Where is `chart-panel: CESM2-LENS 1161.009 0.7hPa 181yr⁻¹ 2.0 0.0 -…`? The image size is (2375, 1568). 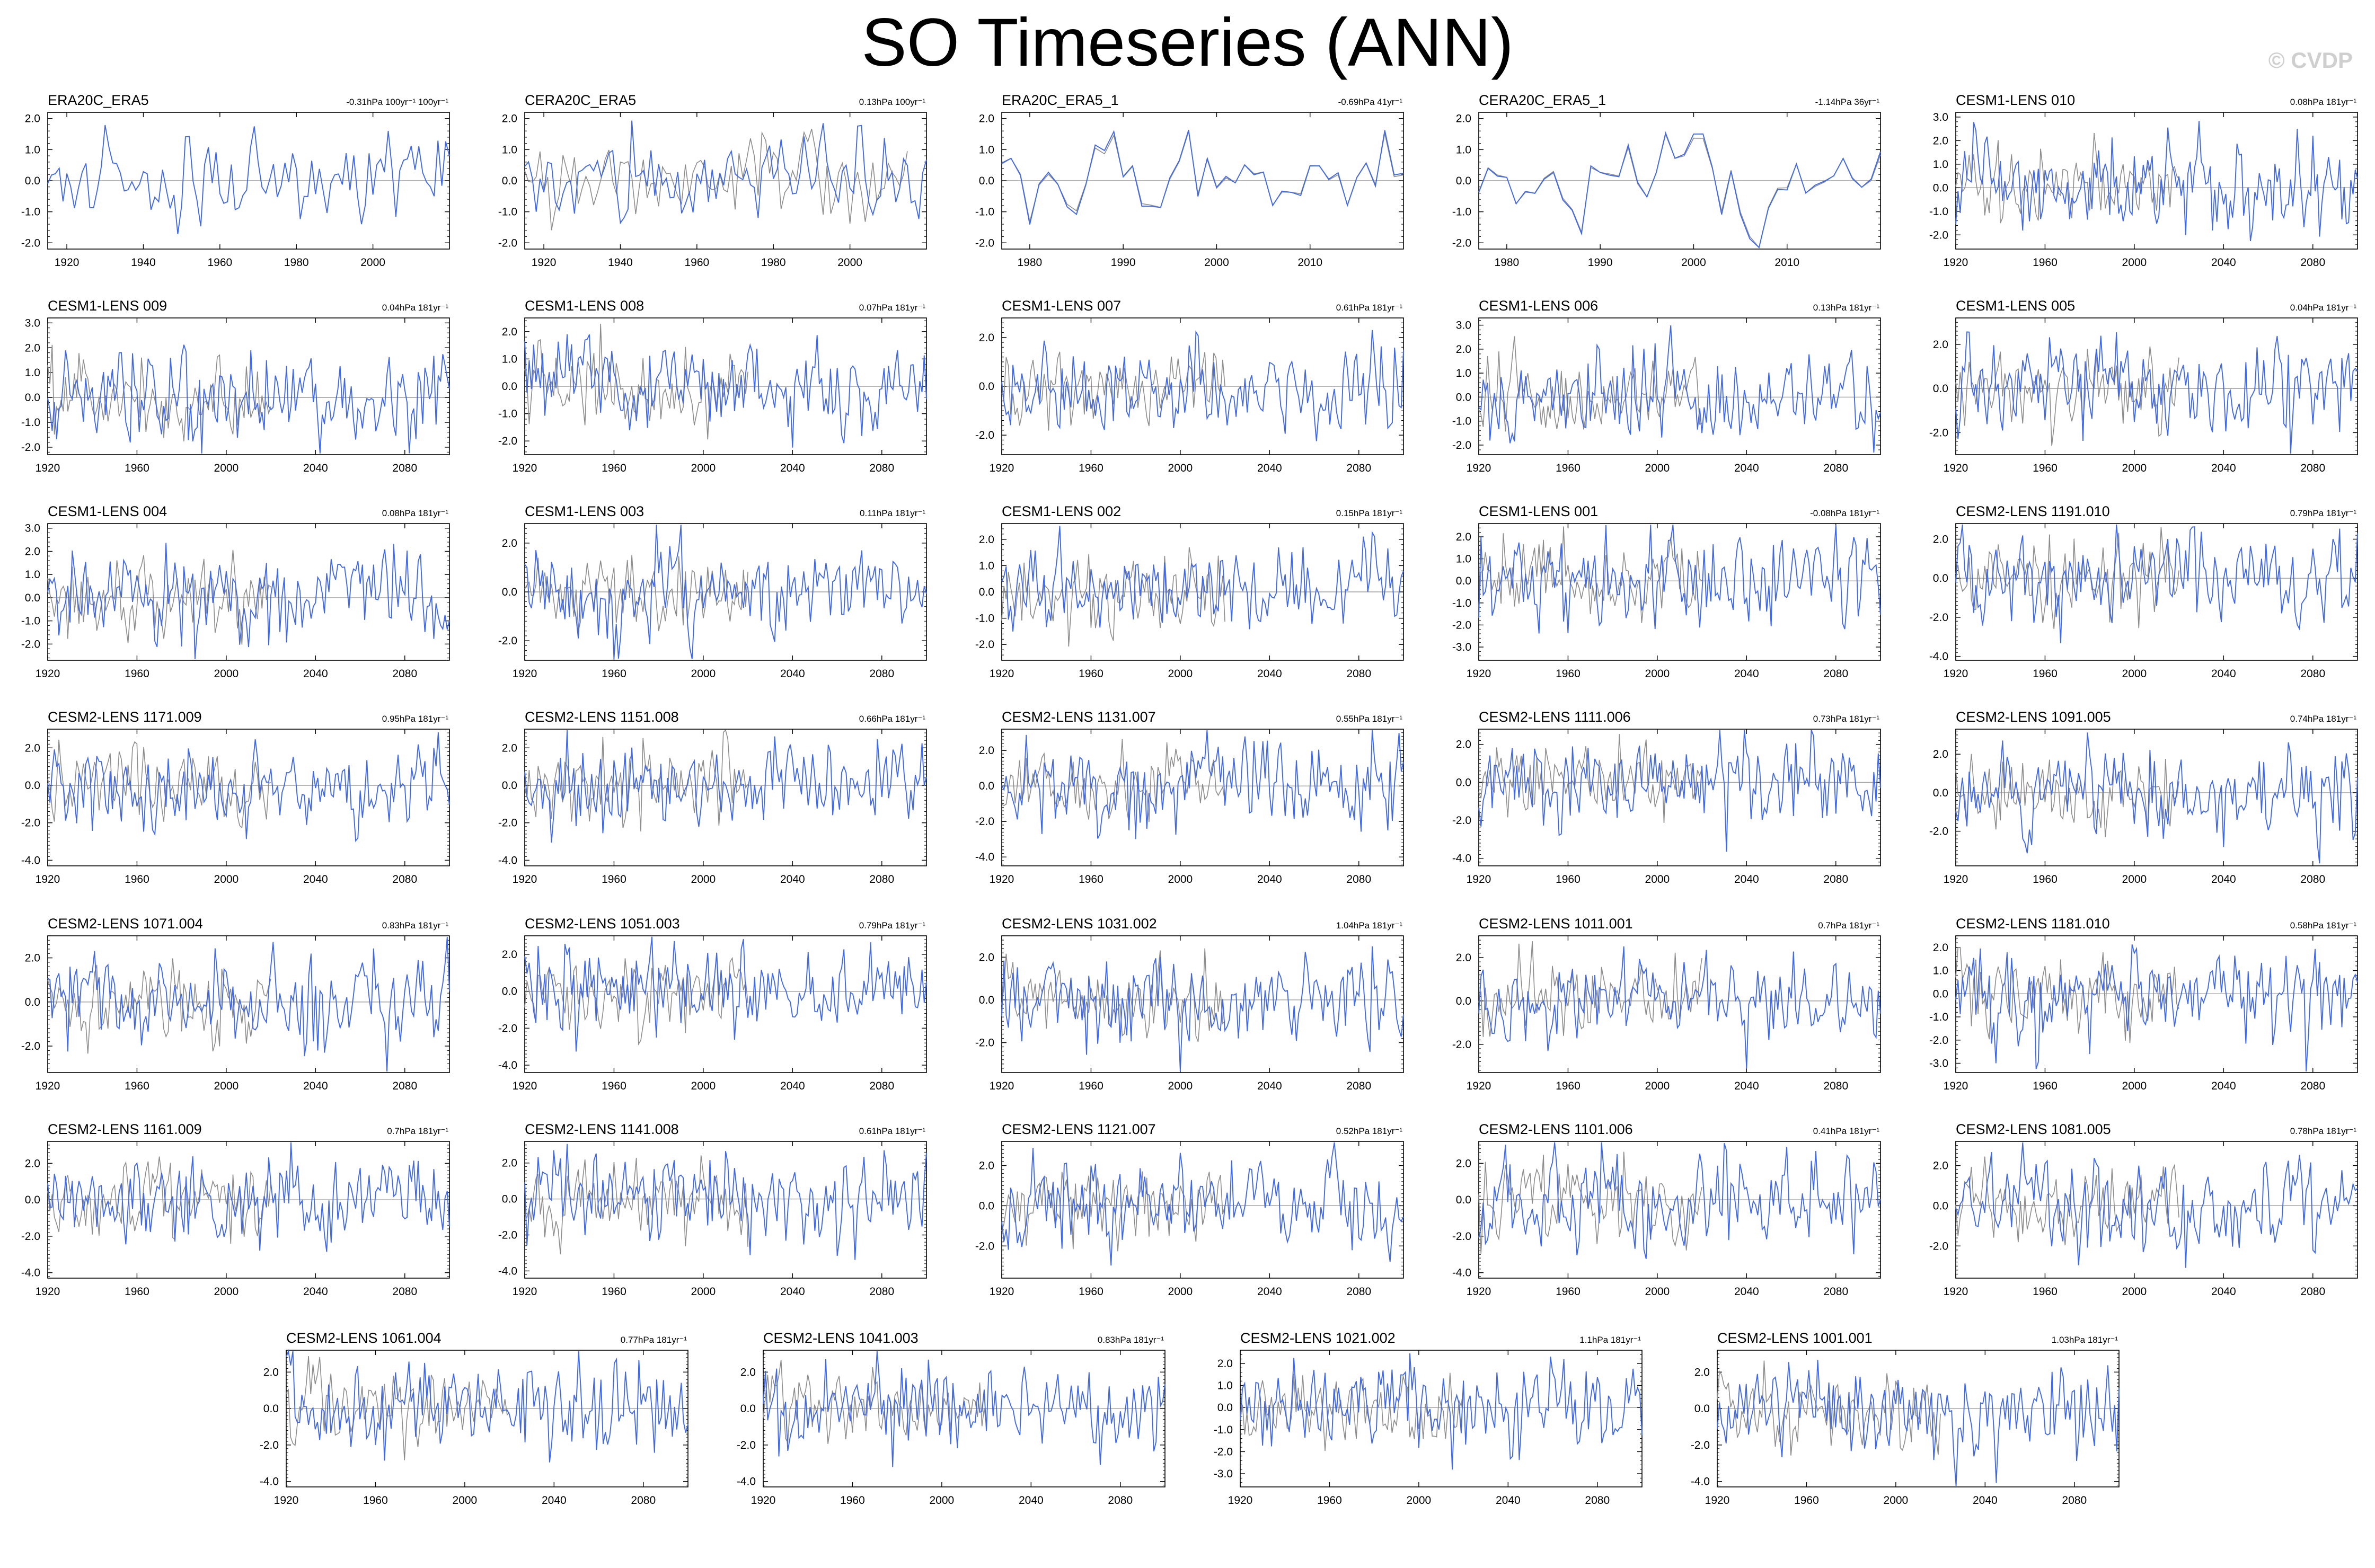
chart-panel: CESM2-LENS 1161.009 0.7hPa 181yr⁻¹ 2.0 0.0 -… is located at coordinates (225, 1212).